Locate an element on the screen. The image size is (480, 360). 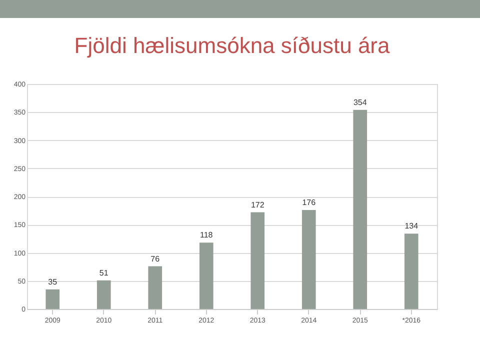
data-label: 354 is located at coordinates (360, 102).